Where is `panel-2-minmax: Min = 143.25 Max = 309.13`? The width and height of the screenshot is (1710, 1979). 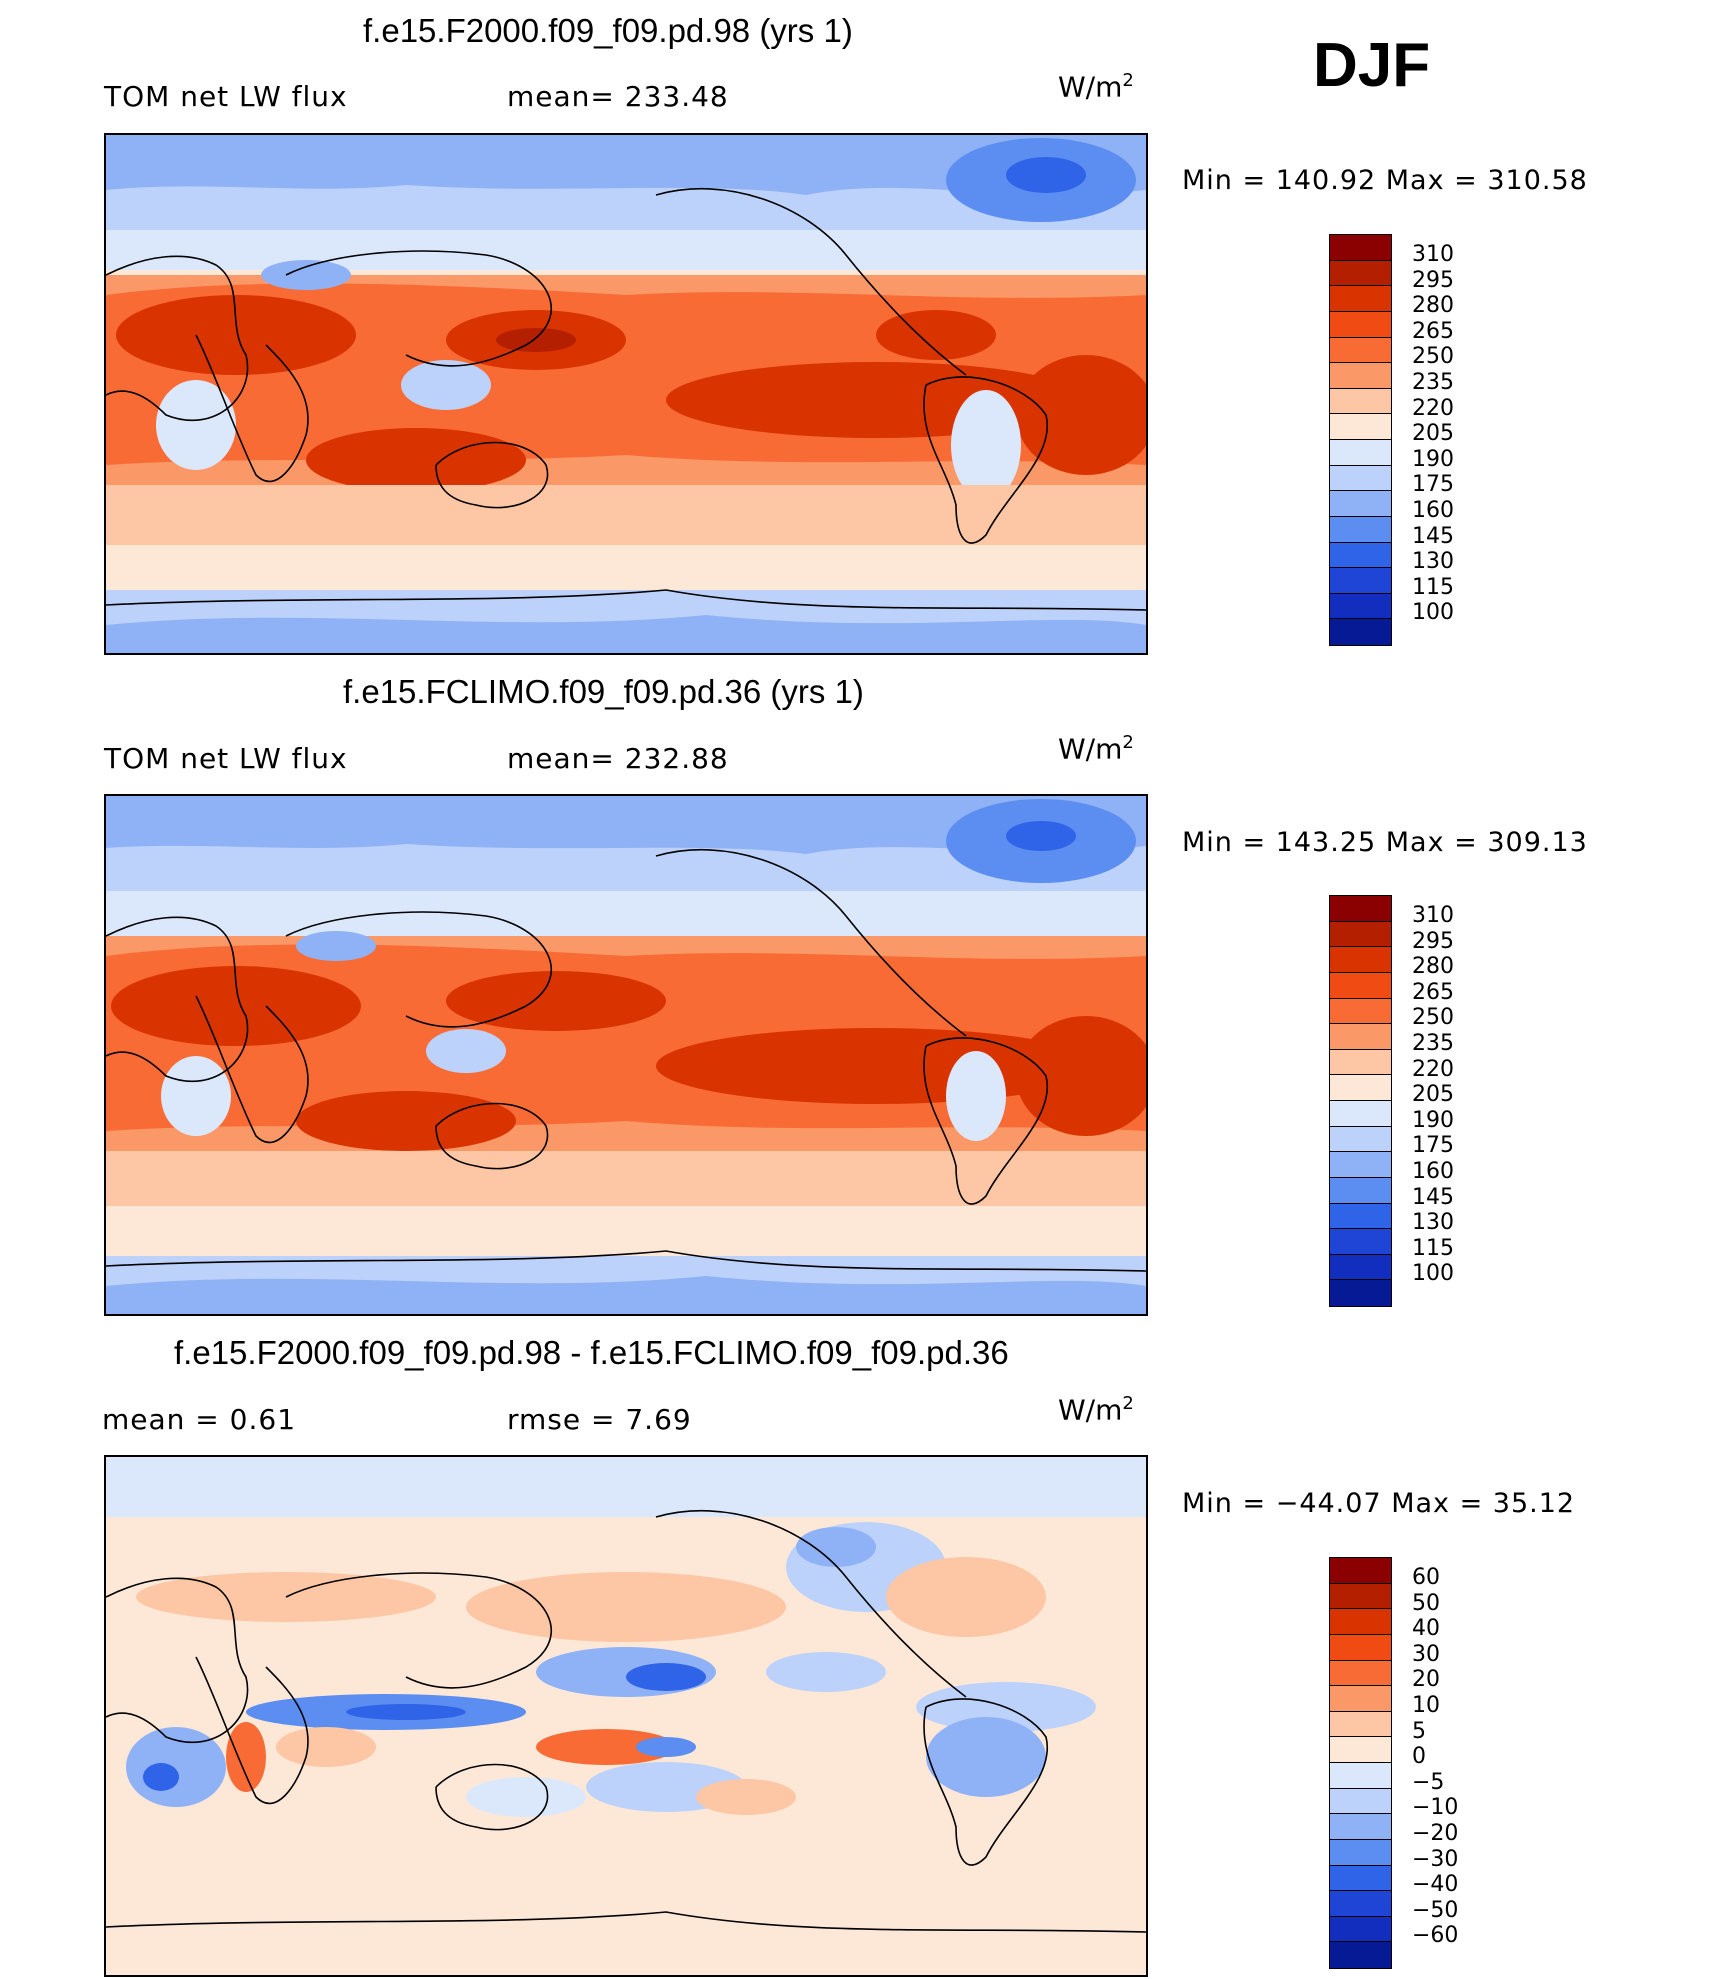
panel-2-minmax: Min = 143.25 Max = 309.13 is located at coordinates (1385, 842).